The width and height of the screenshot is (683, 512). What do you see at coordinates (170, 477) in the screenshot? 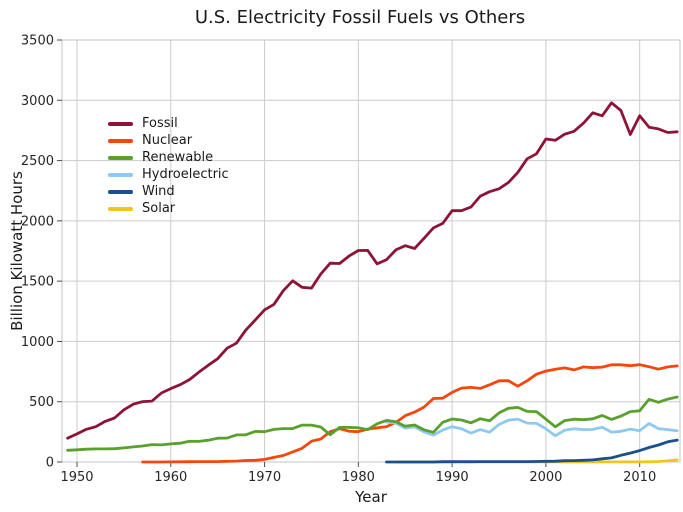
I see `x-tick-label: 1960` at bounding box center [170, 477].